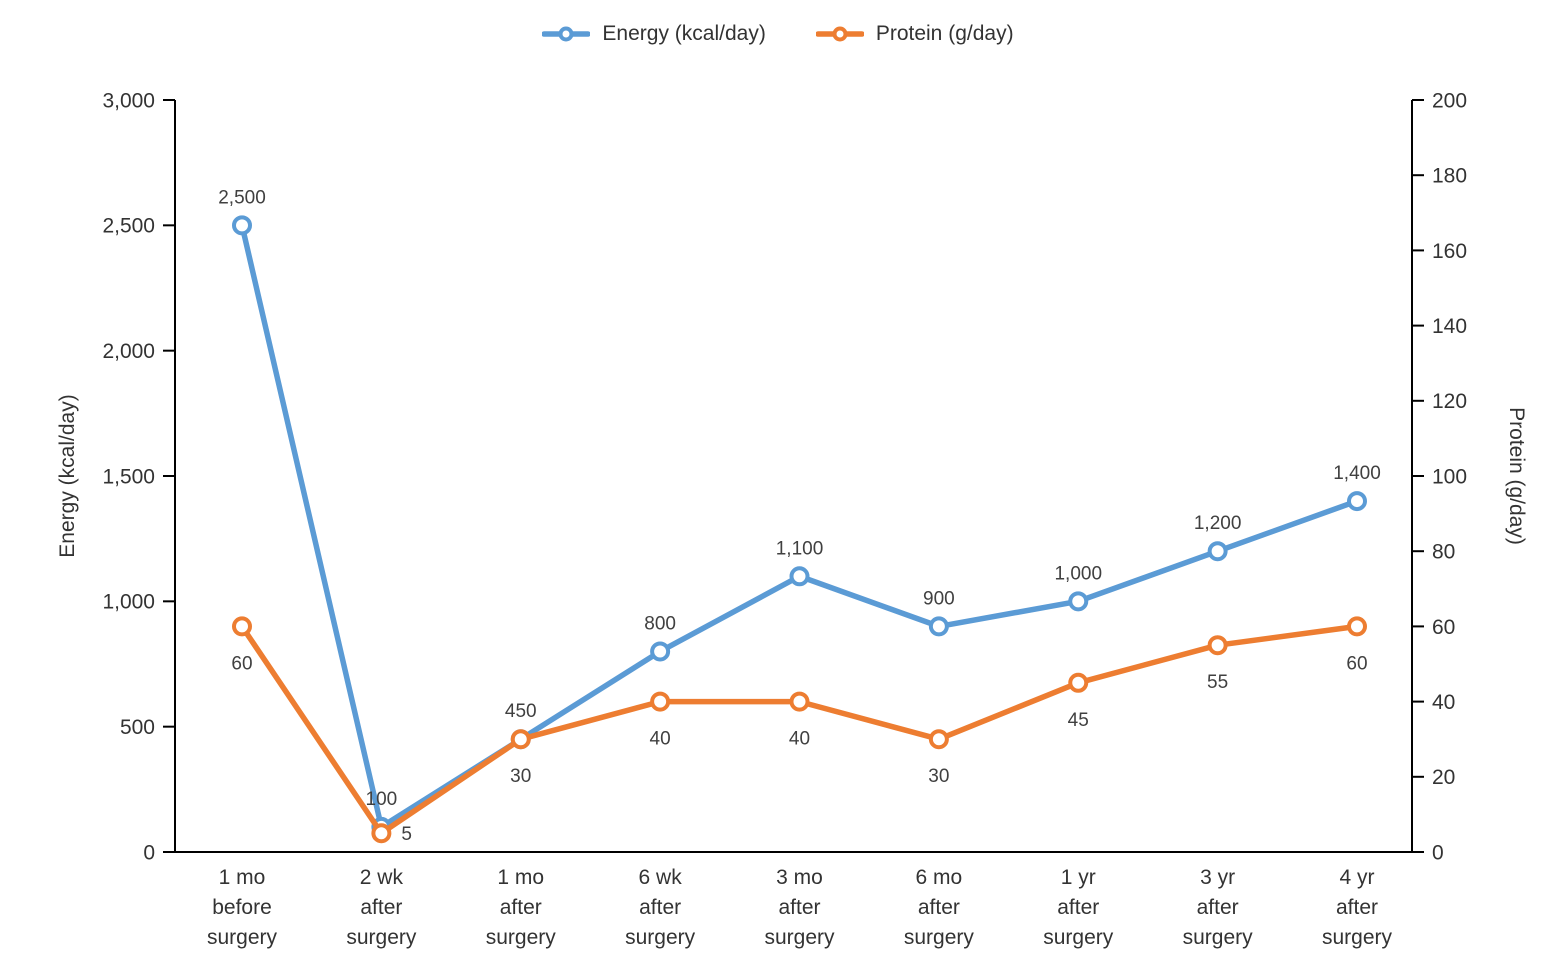 The width and height of the screenshot is (1556, 972). What do you see at coordinates (660, 907) in the screenshot?
I see `x-category-label: 6 wk after surgery` at bounding box center [660, 907].